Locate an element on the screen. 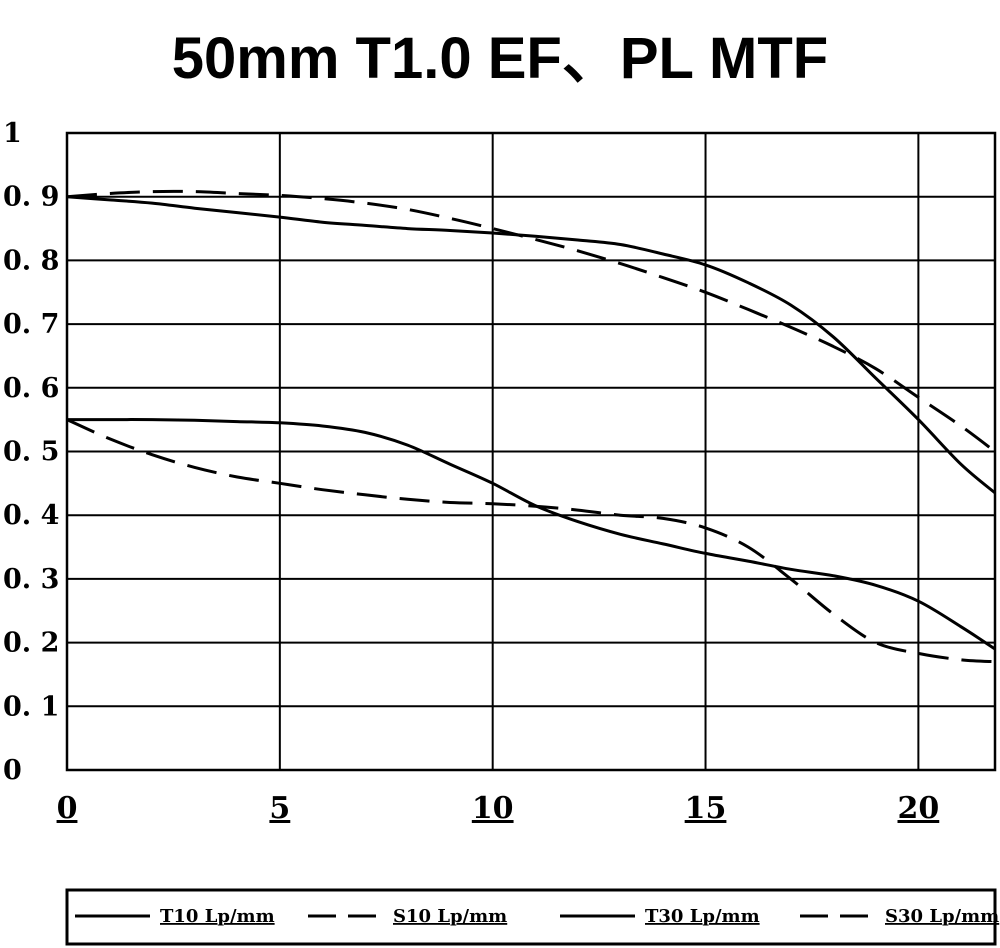 The image size is (1000, 948). legend-label-t10: T10 Lp/mm is located at coordinates (217, 916).